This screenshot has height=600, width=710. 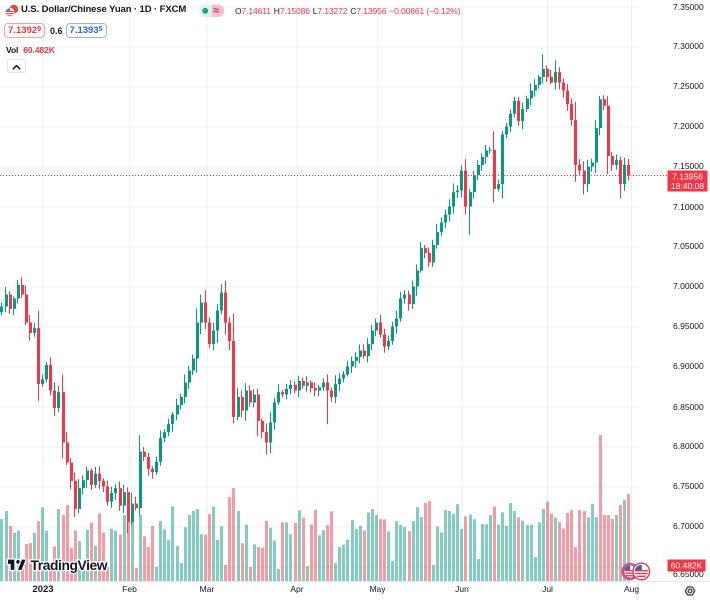 What do you see at coordinates (688, 207) in the screenshot?
I see `svg-text: 7.10000` at bounding box center [688, 207].